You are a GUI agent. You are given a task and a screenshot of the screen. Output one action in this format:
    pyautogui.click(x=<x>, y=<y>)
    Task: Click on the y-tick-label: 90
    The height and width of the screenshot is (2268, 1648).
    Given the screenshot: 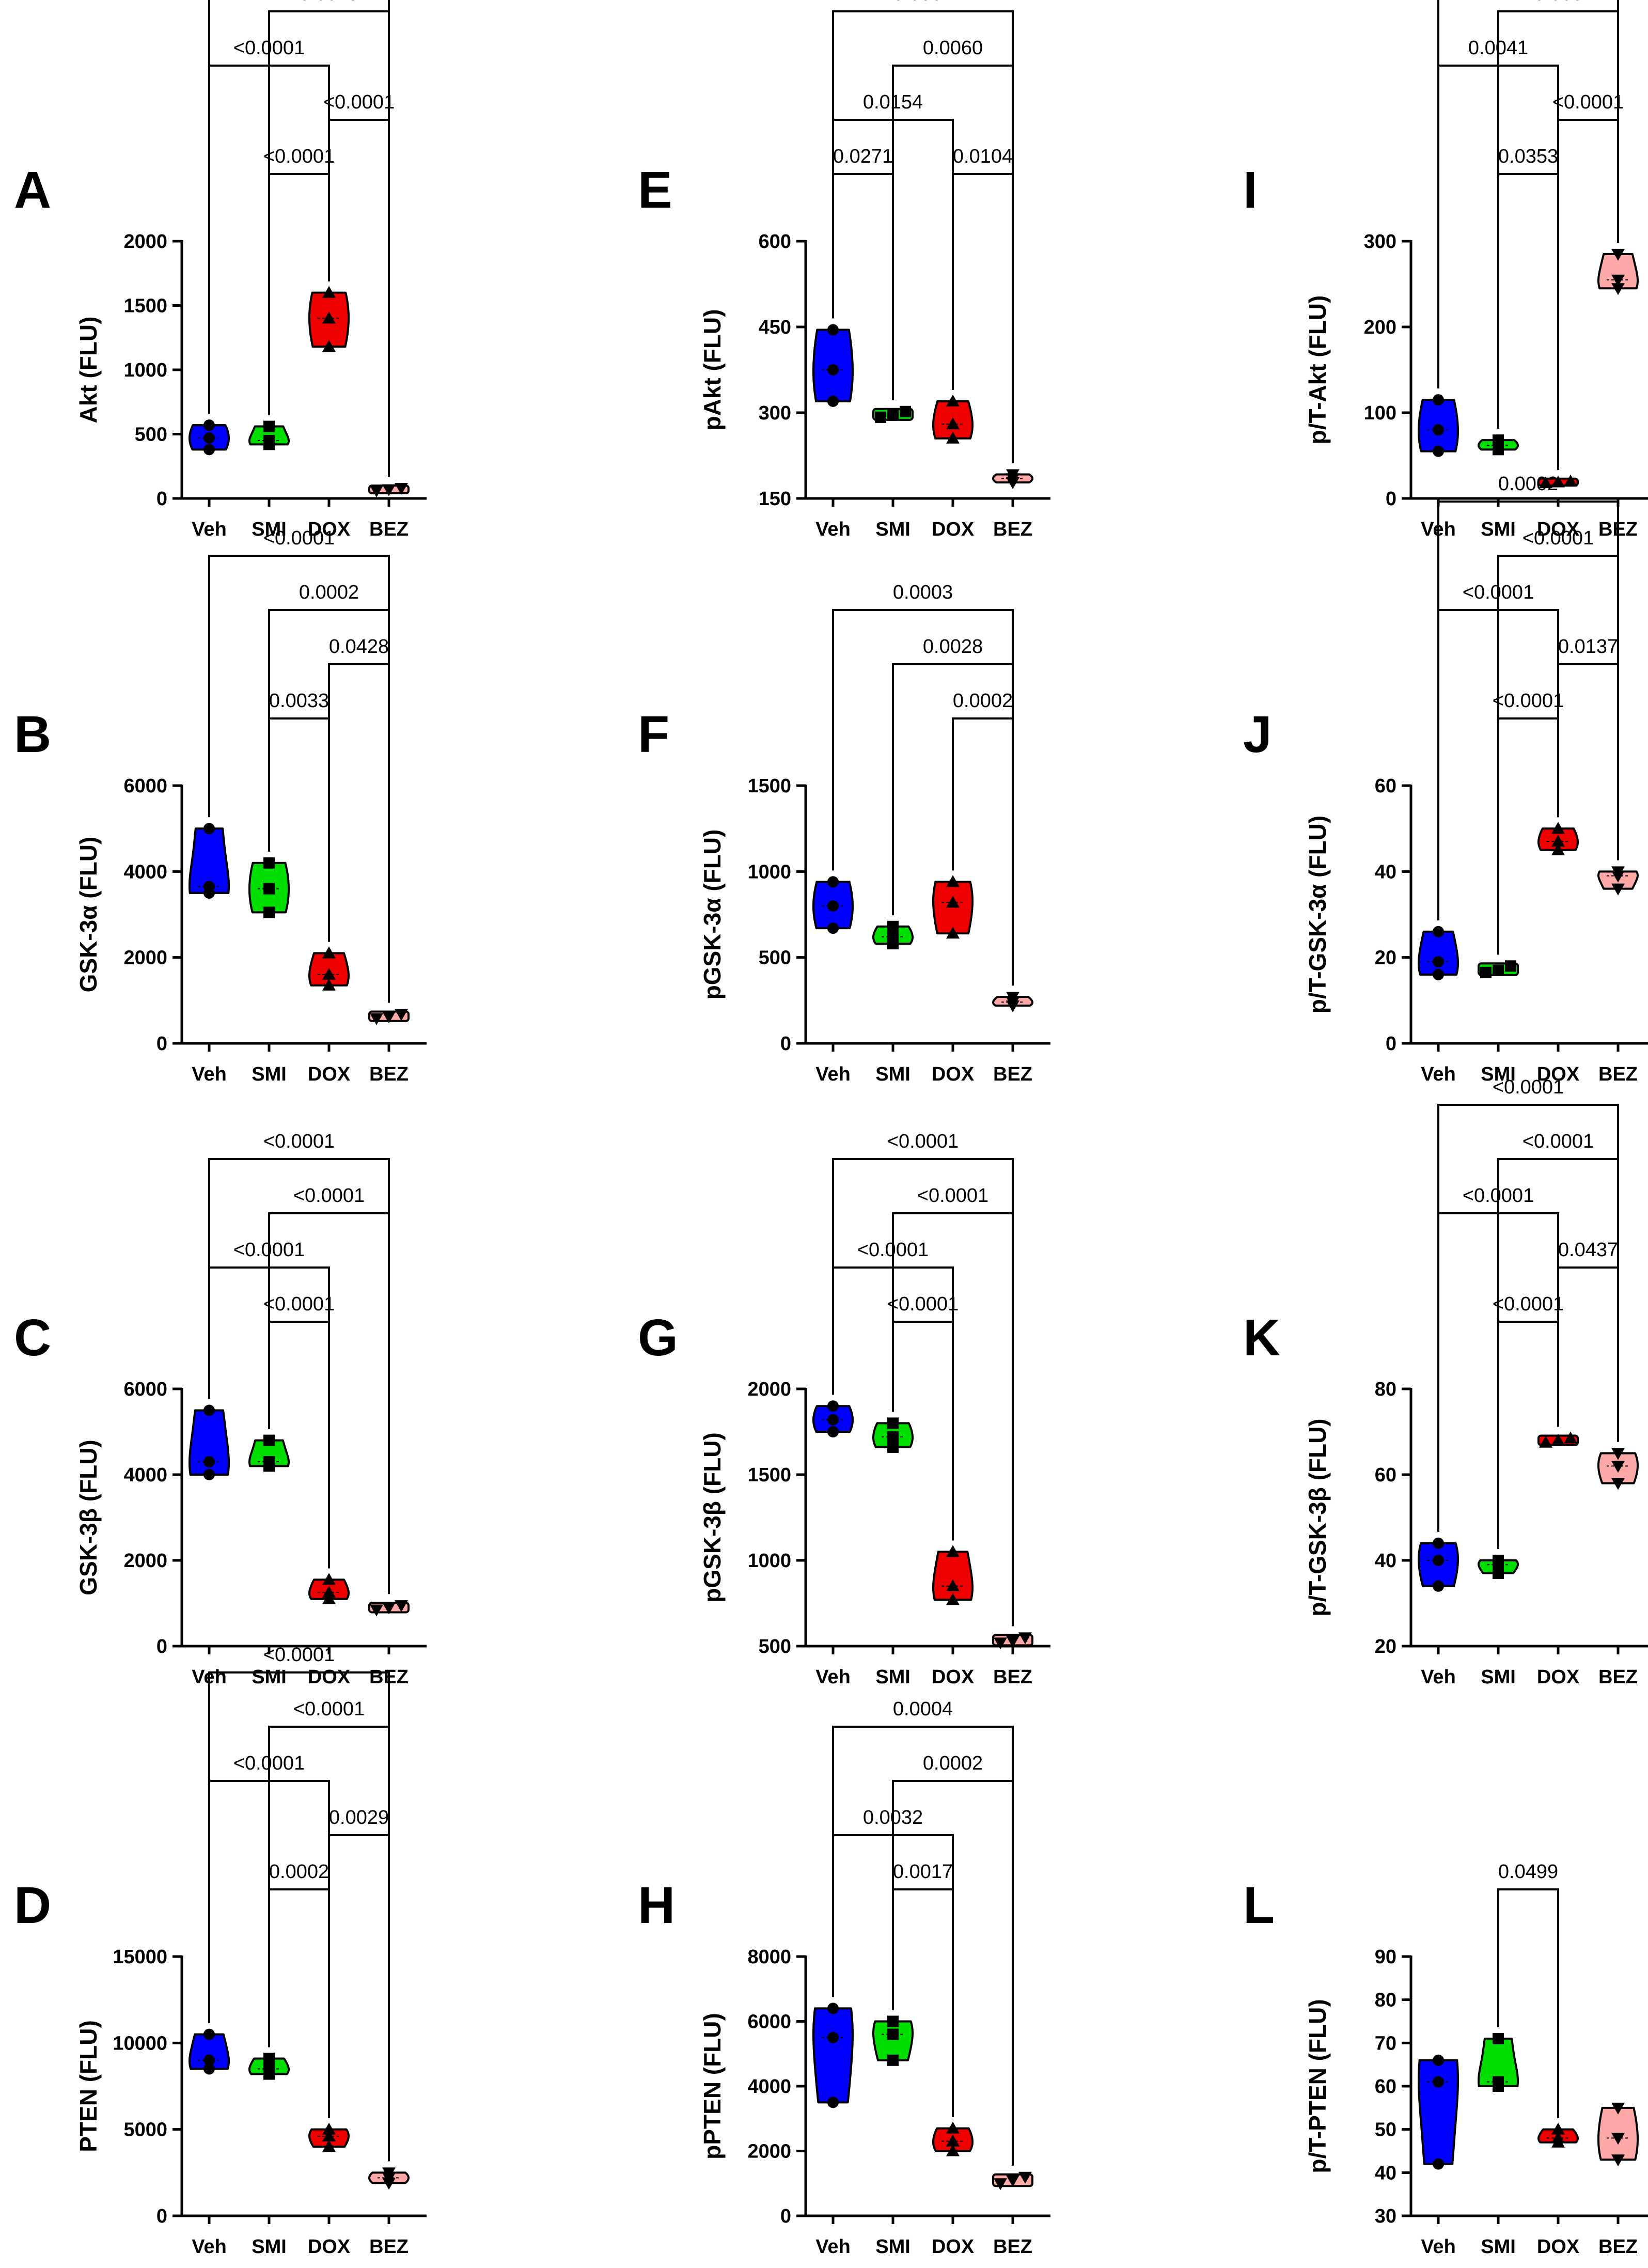 What is the action you would take?
    pyautogui.click(x=1385, y=1957)
    